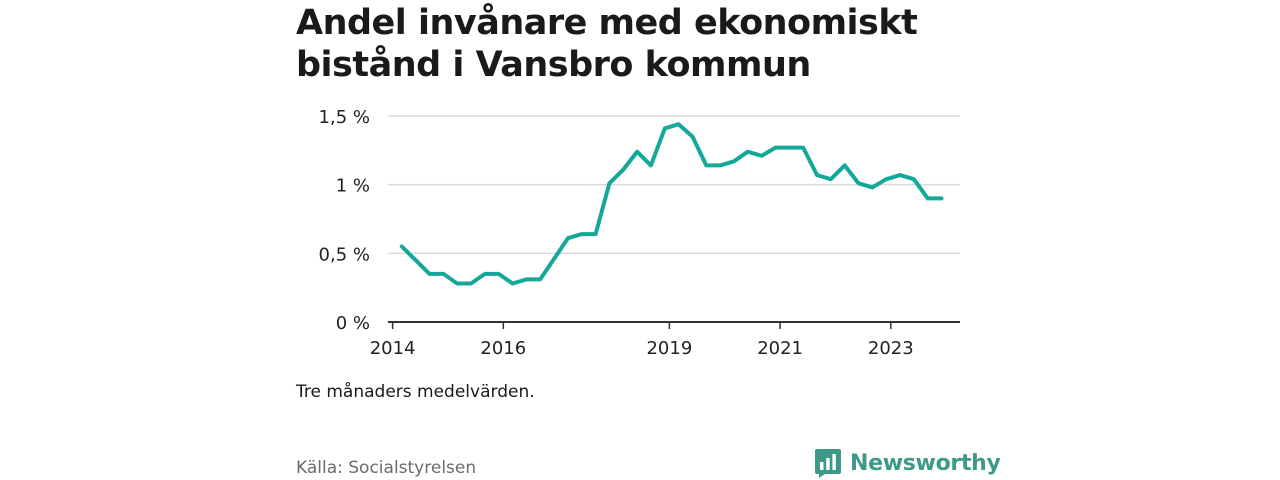 The height and width of the screenshot is (480, 1280). Describe the element at coordinates (344, 117) in the screenshot. I see `y-tick-label: 1,5 %` at that location.